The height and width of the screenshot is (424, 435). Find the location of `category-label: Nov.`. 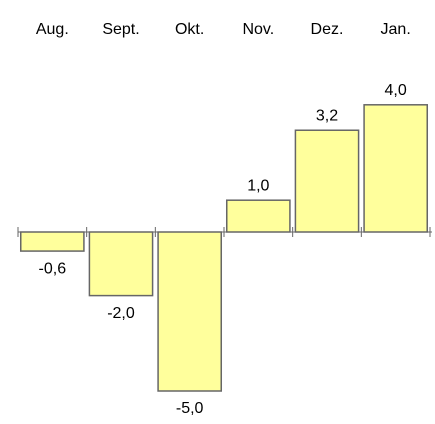

category-label: Nov. is located at coordinates (258, 29).